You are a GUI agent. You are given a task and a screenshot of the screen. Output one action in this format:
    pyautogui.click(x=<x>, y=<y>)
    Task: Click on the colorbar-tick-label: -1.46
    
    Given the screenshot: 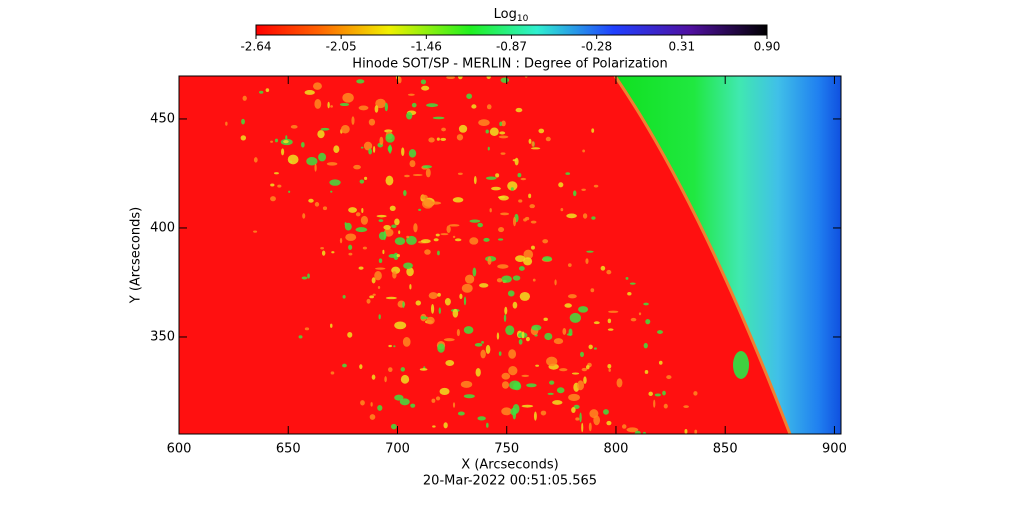 What is the action you would take?
    pyautogui.click(x=426, y=47)
    